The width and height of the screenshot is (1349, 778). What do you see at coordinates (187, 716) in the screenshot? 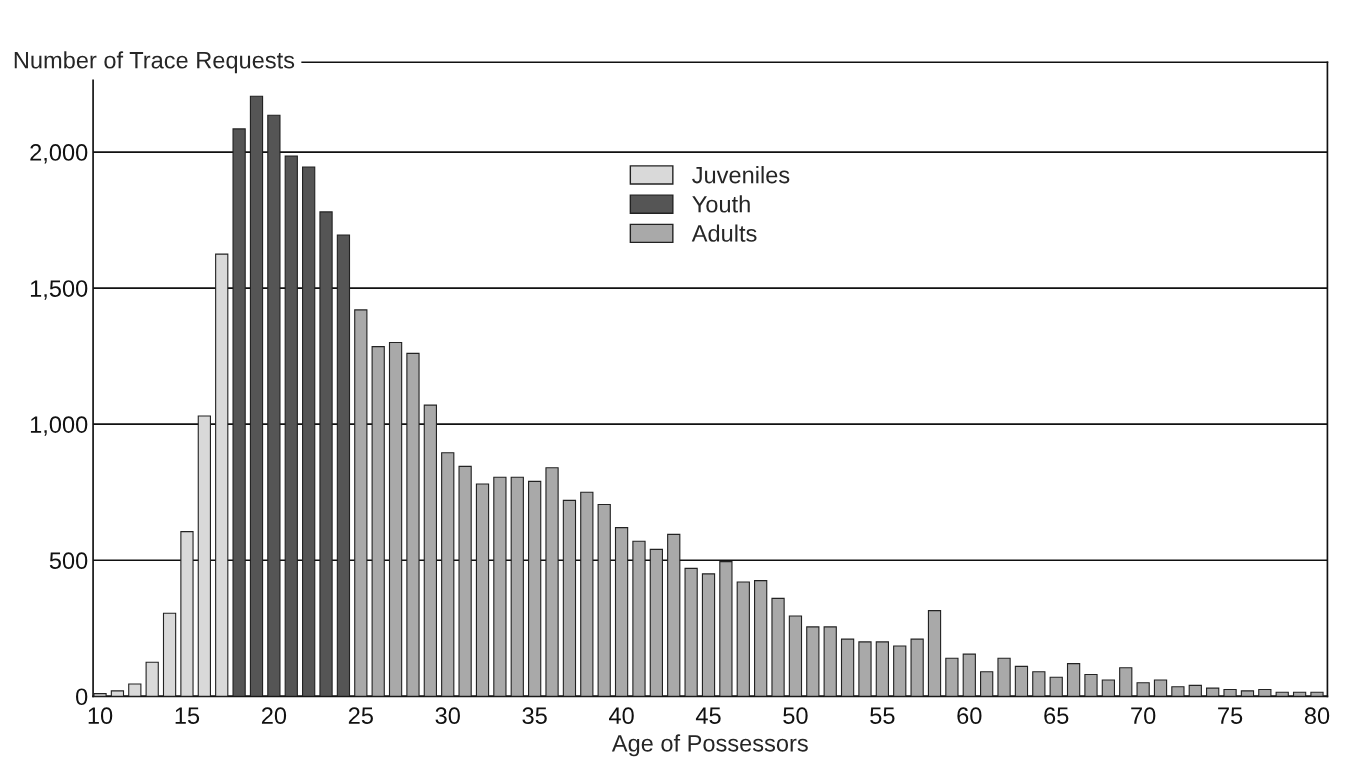
I see `x-tick-label: 15` at bounding box center [187, 716].